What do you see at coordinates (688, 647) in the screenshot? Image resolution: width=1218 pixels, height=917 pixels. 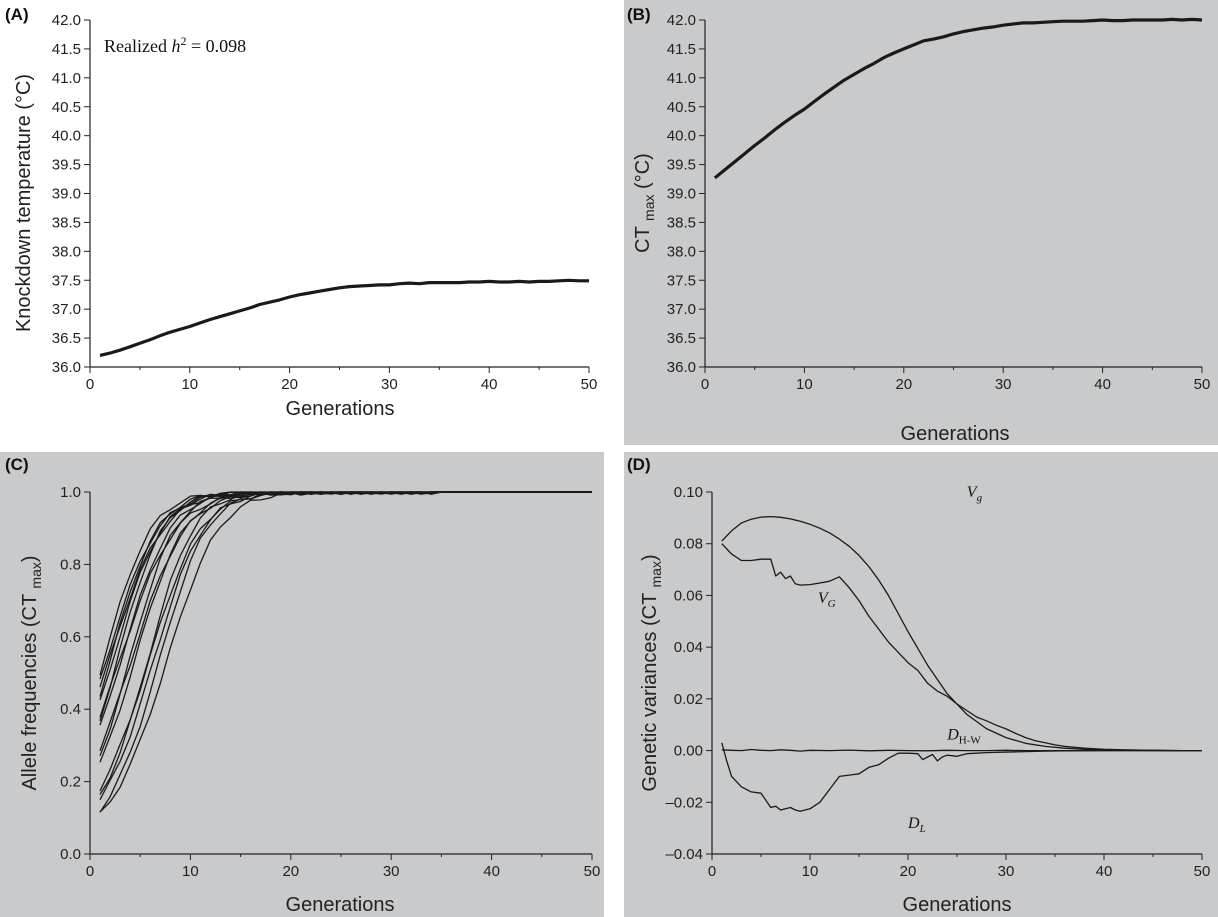 I see `panel-d-y-tick-label: 0.04` at bounding box center [688, 647].